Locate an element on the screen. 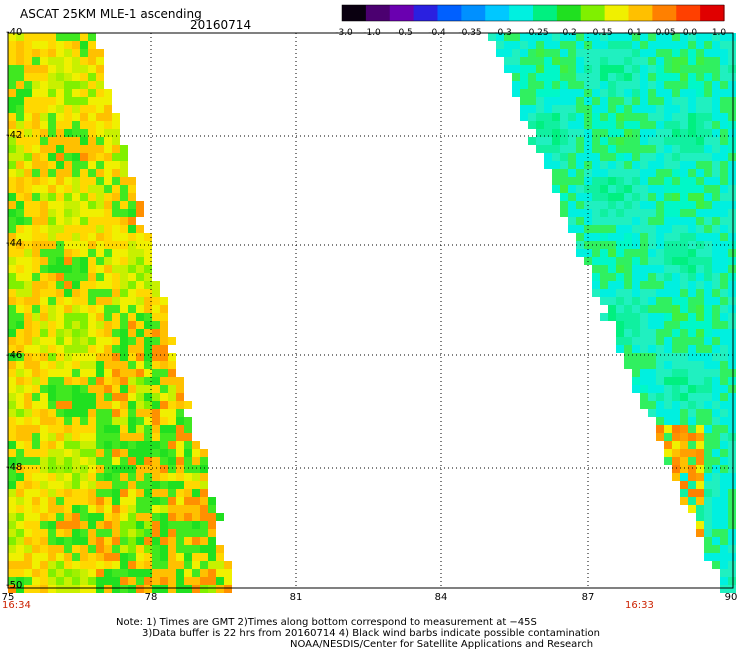 This screenshot has width=740, height=651. colorbar-segment is located at coordinates (449, 13).